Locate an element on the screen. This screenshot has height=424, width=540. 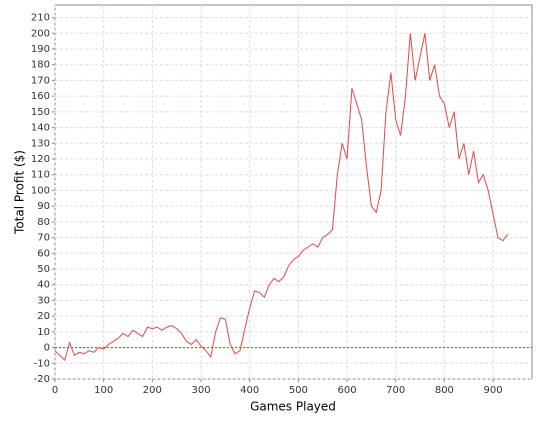
y-tick-label: 60 is located at coordinates (43, 253).